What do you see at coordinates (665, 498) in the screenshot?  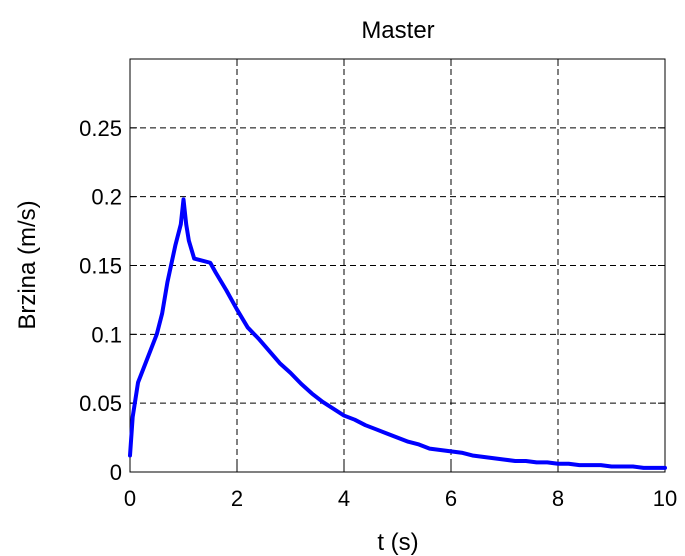 I see `x-tick-label: 10` at bounding box center [665, 498].